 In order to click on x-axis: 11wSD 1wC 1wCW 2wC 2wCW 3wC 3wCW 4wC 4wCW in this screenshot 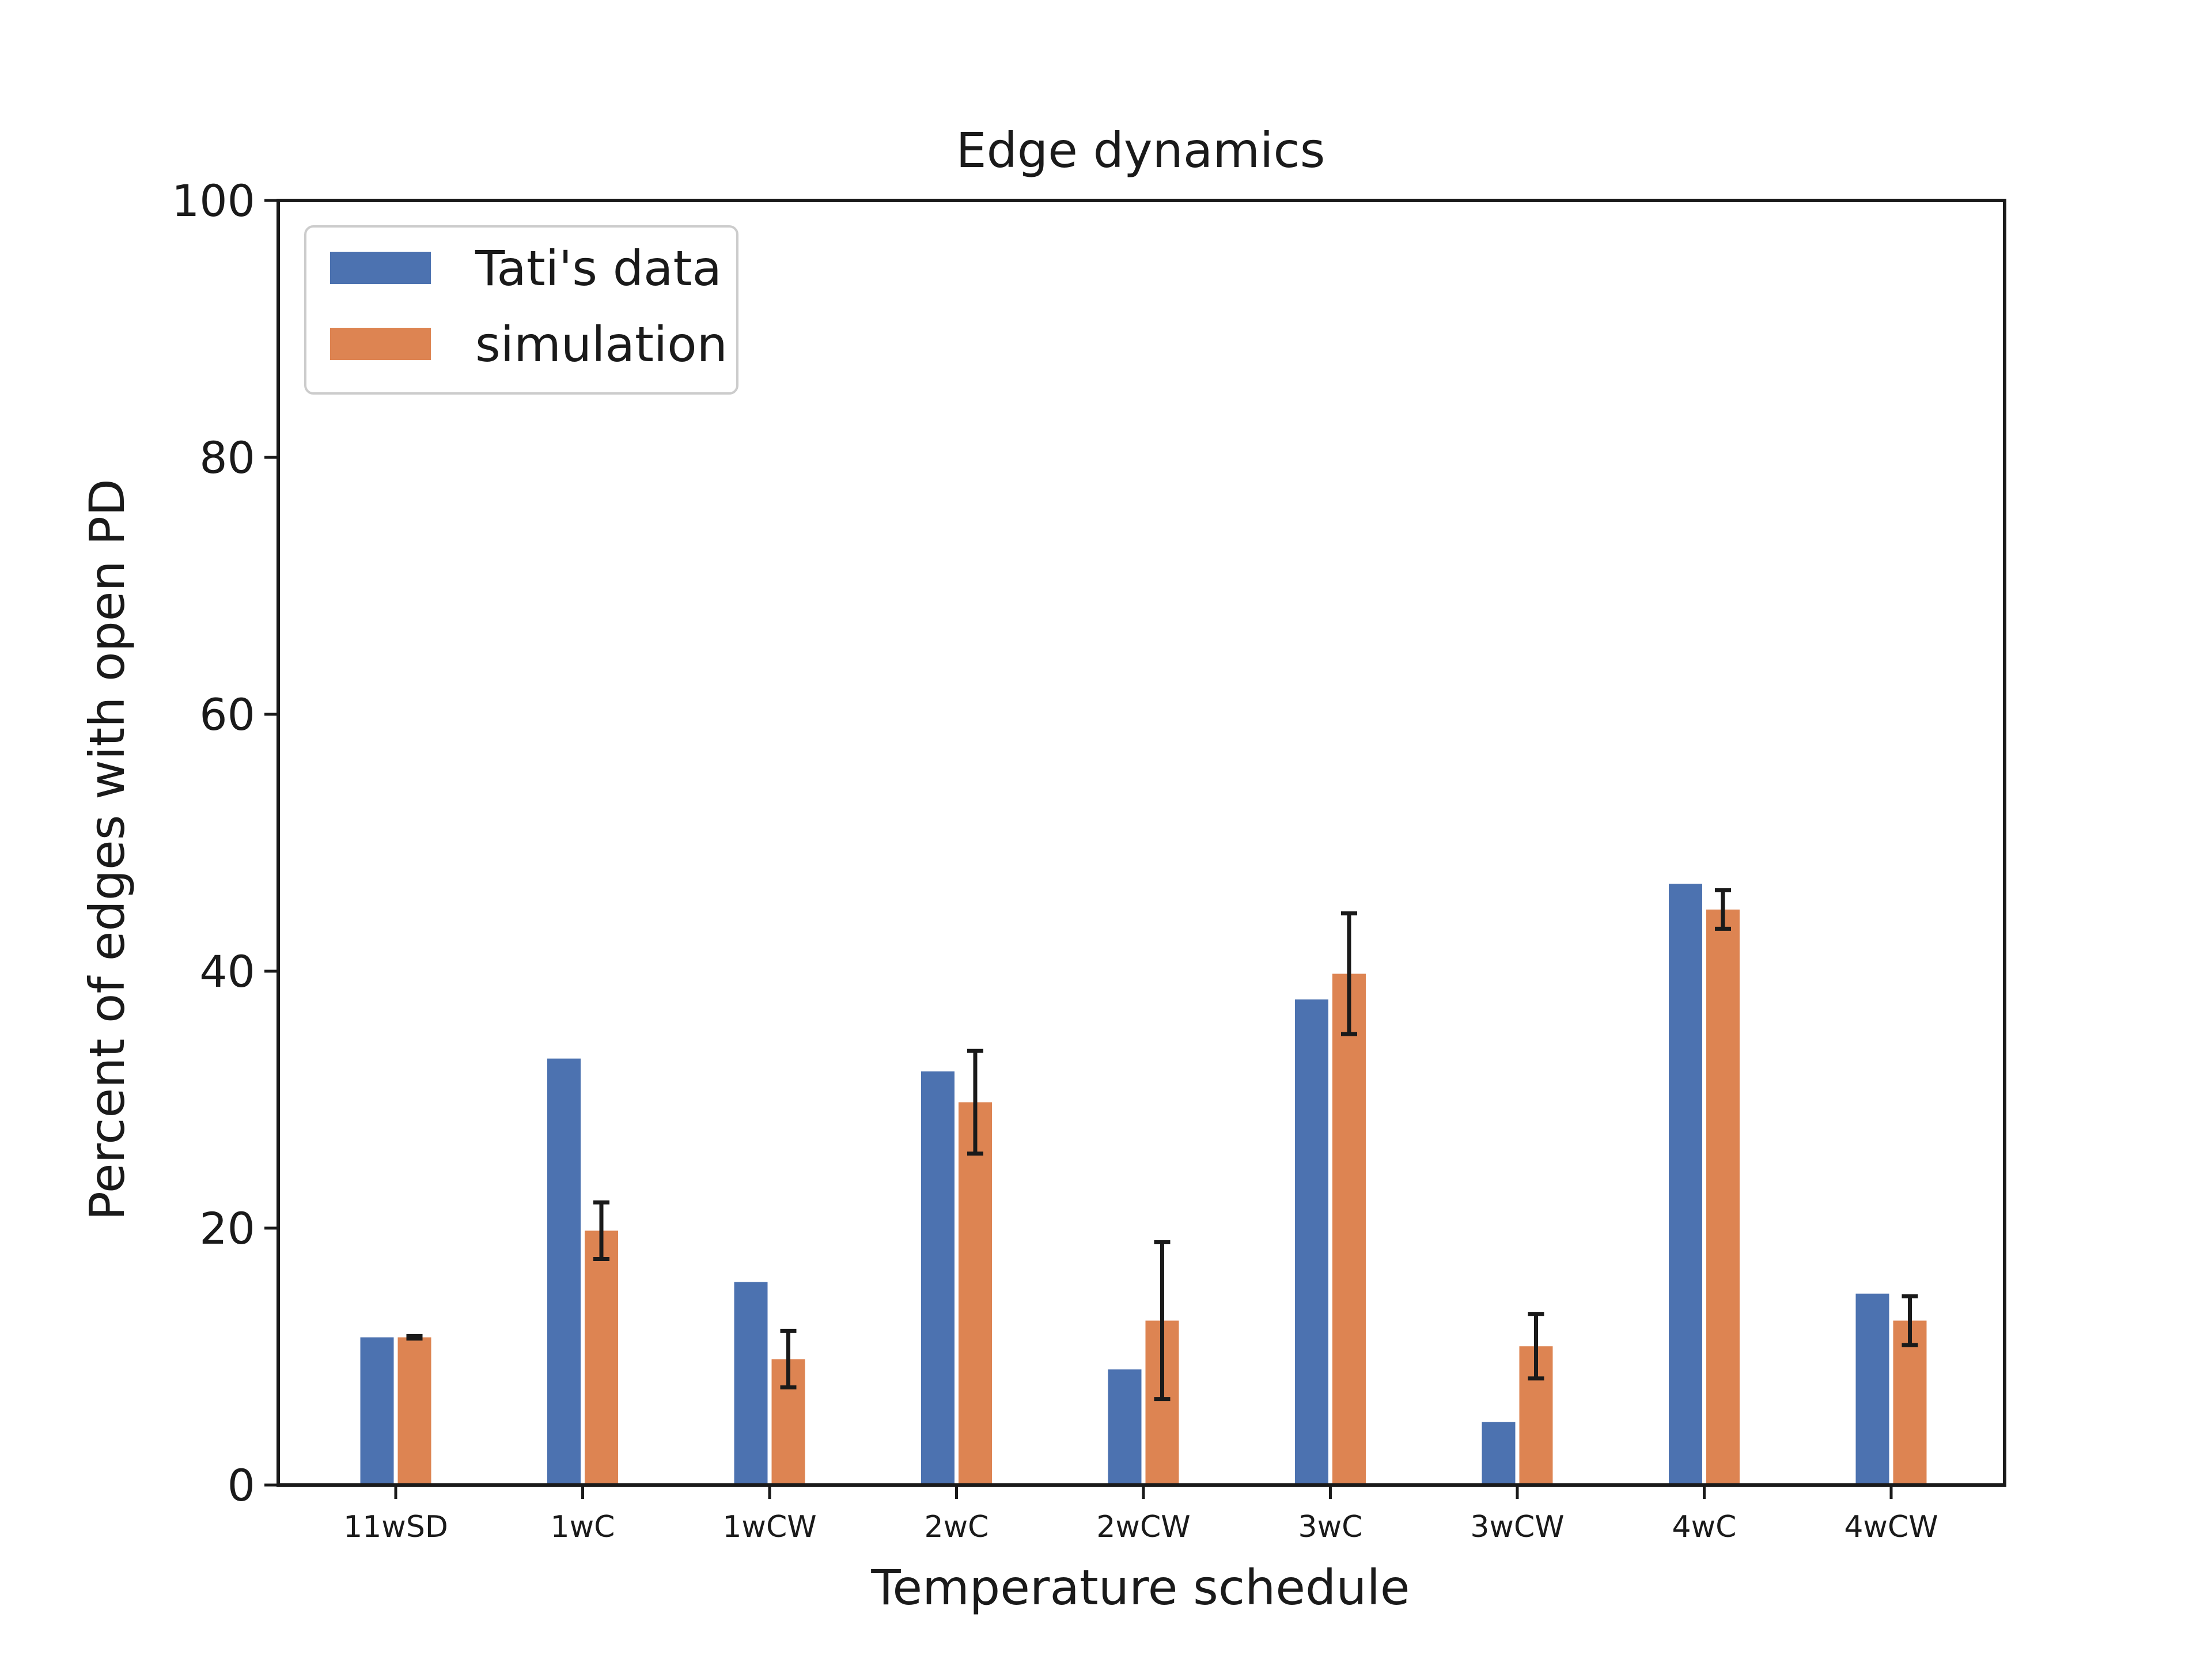, I will do `click(1140, 1514)`.